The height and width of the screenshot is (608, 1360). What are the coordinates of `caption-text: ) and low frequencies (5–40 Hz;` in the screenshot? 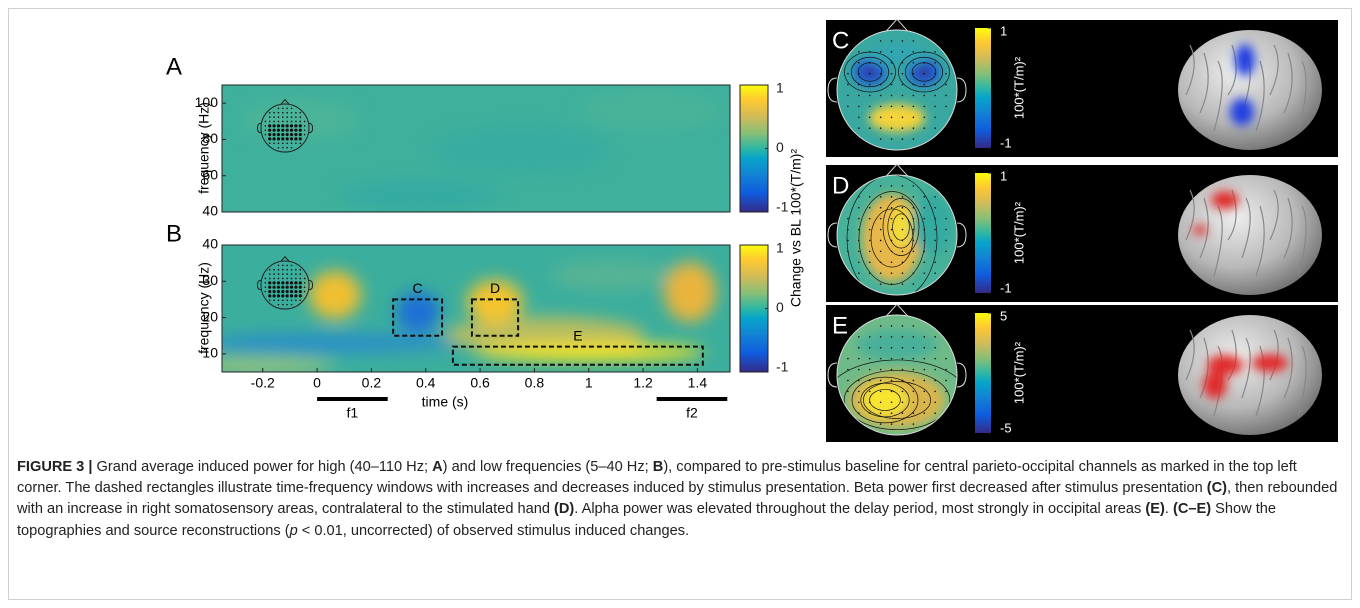 It's located at (547, 467).